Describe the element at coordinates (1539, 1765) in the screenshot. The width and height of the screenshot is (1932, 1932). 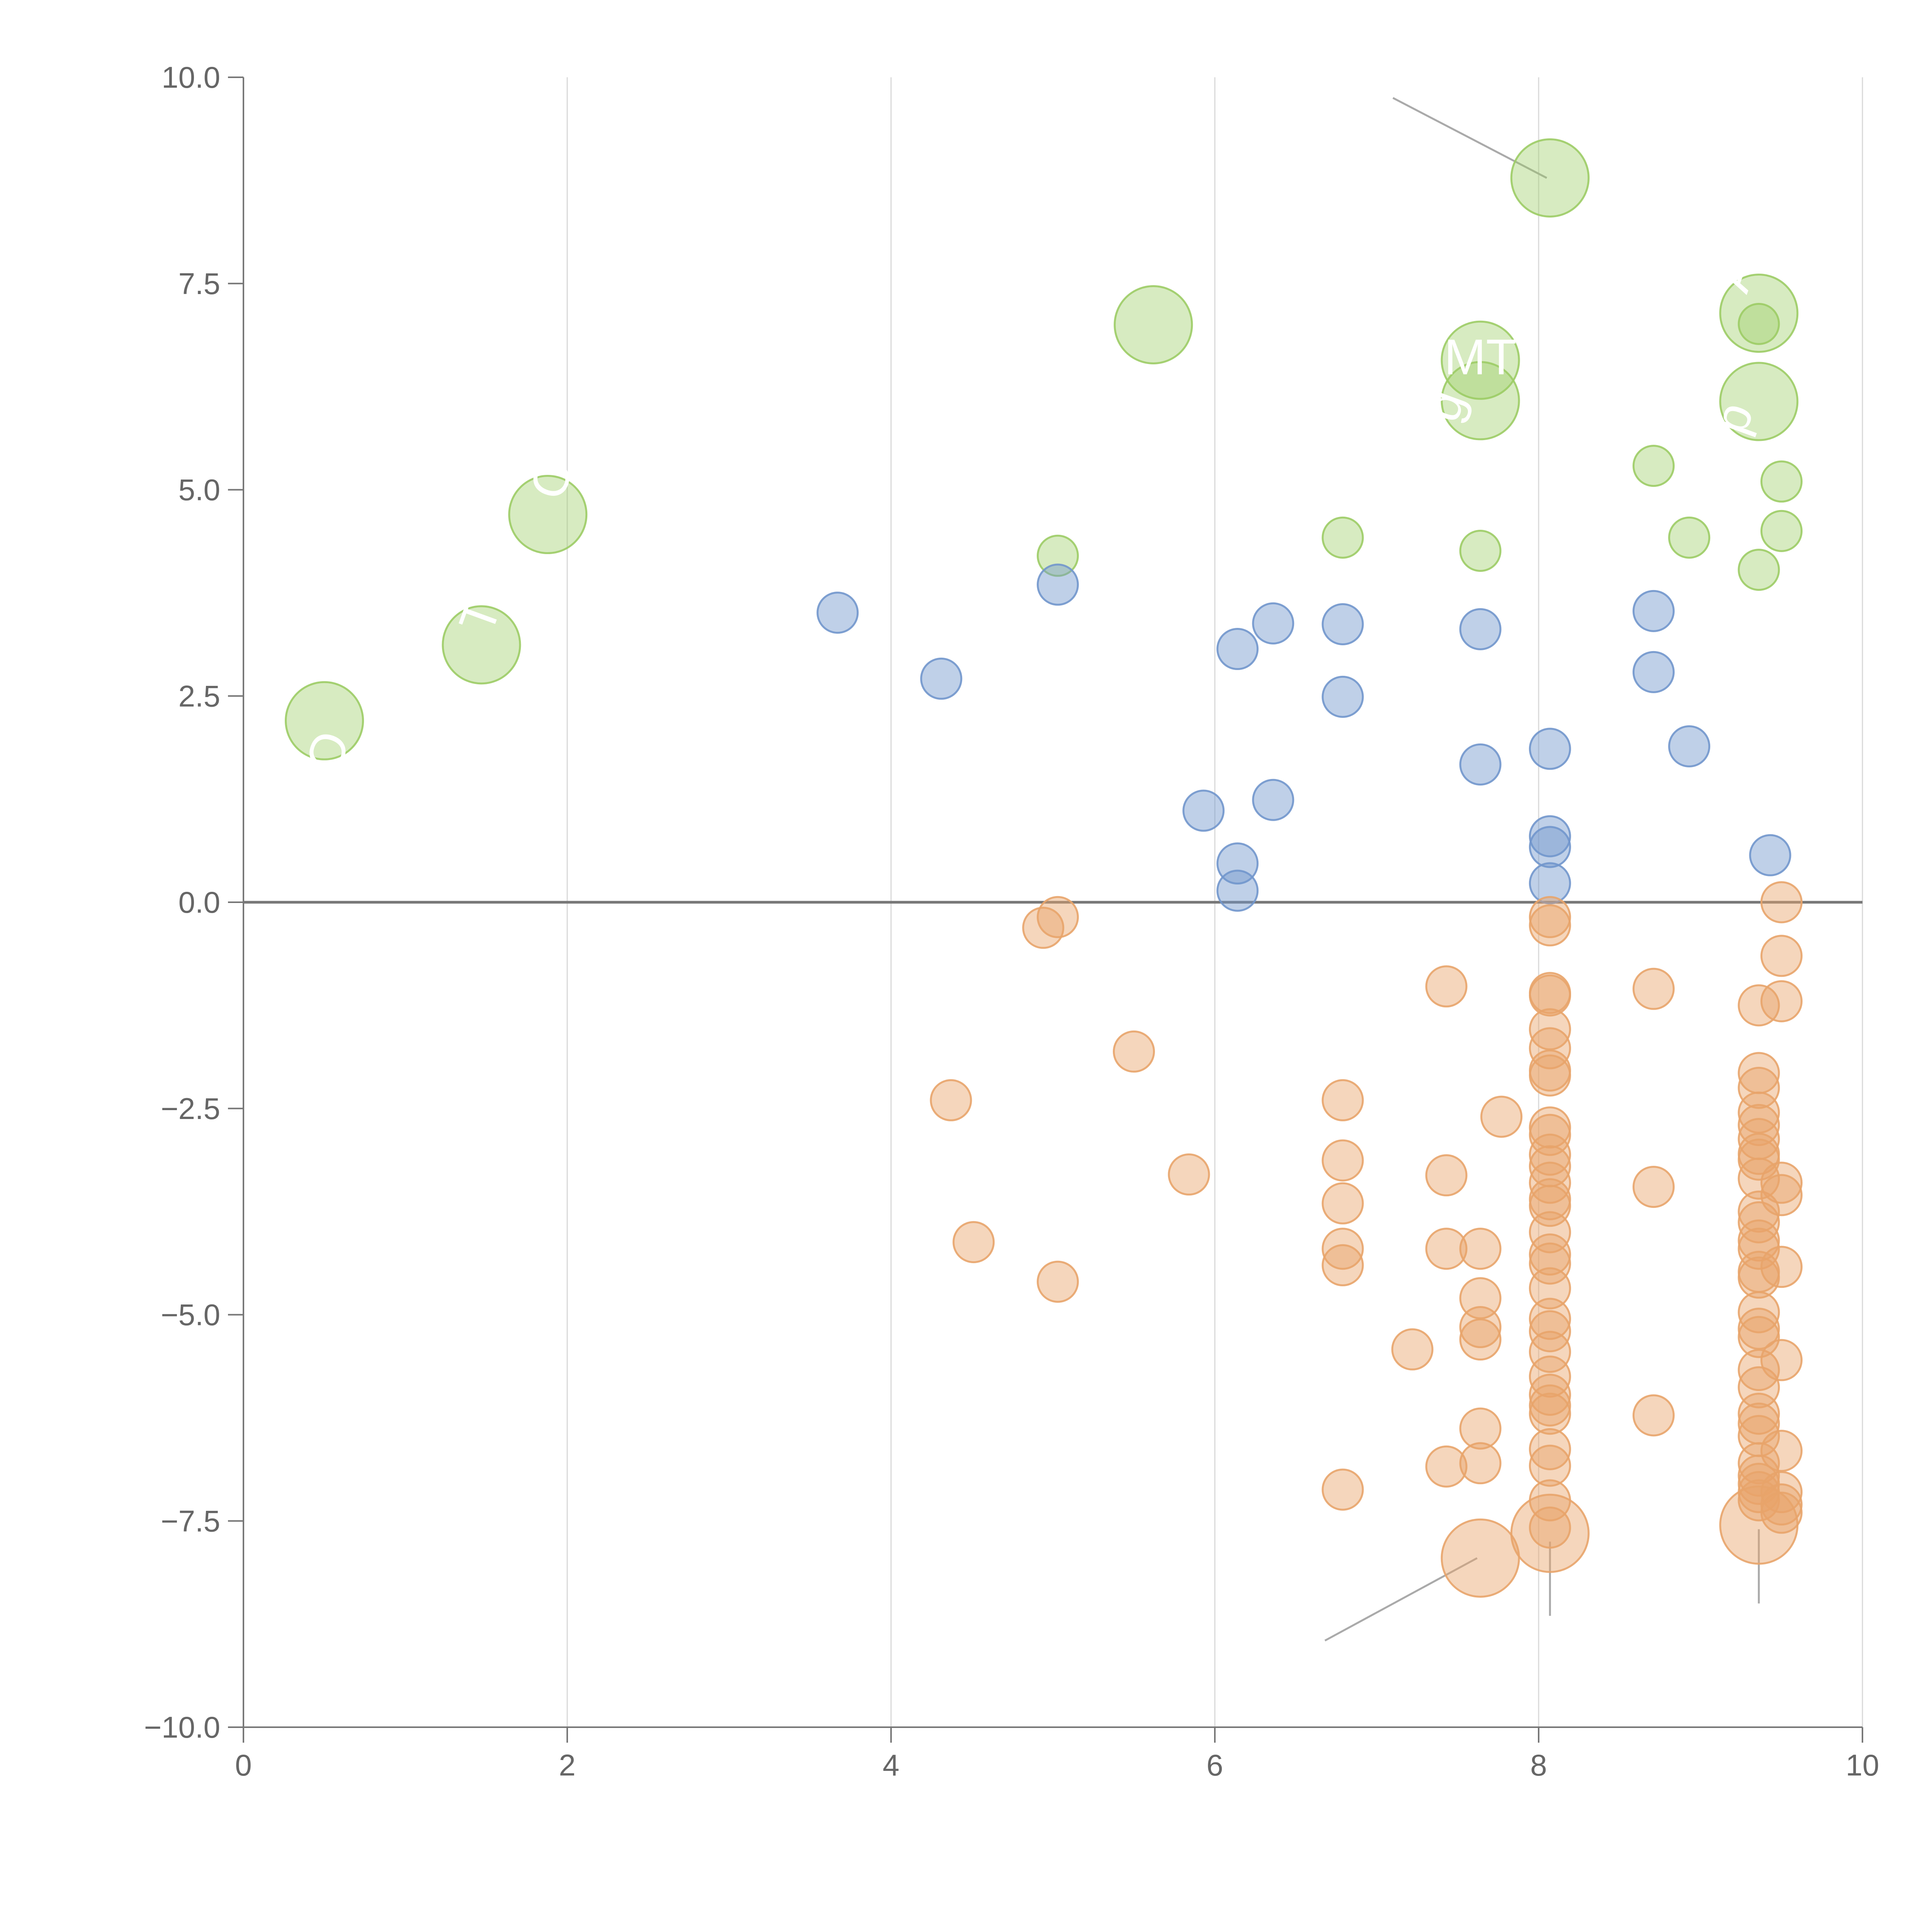
I see `x-tick-label: 8` at that location.